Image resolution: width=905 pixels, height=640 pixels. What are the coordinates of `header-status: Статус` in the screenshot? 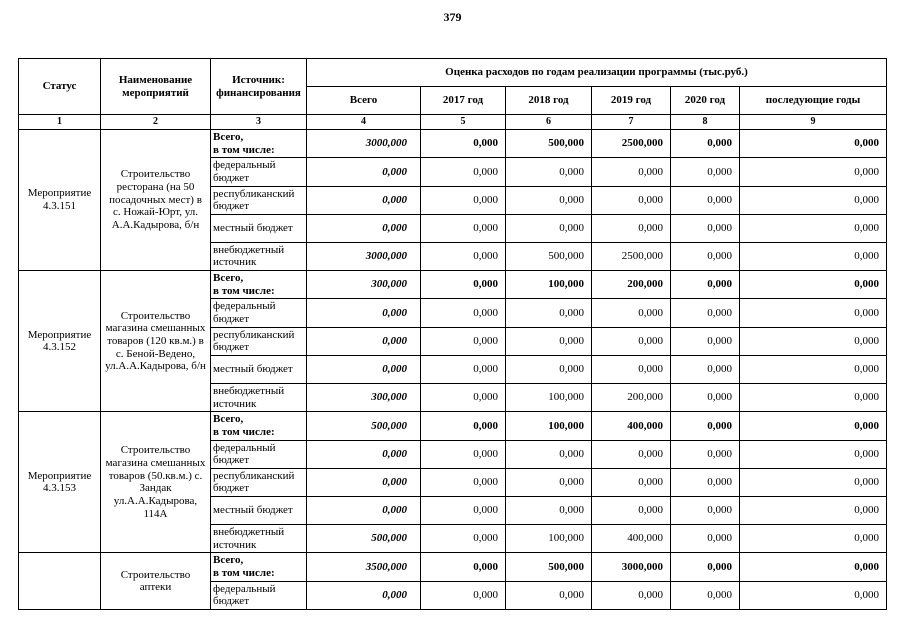 It's located at (59, 86).